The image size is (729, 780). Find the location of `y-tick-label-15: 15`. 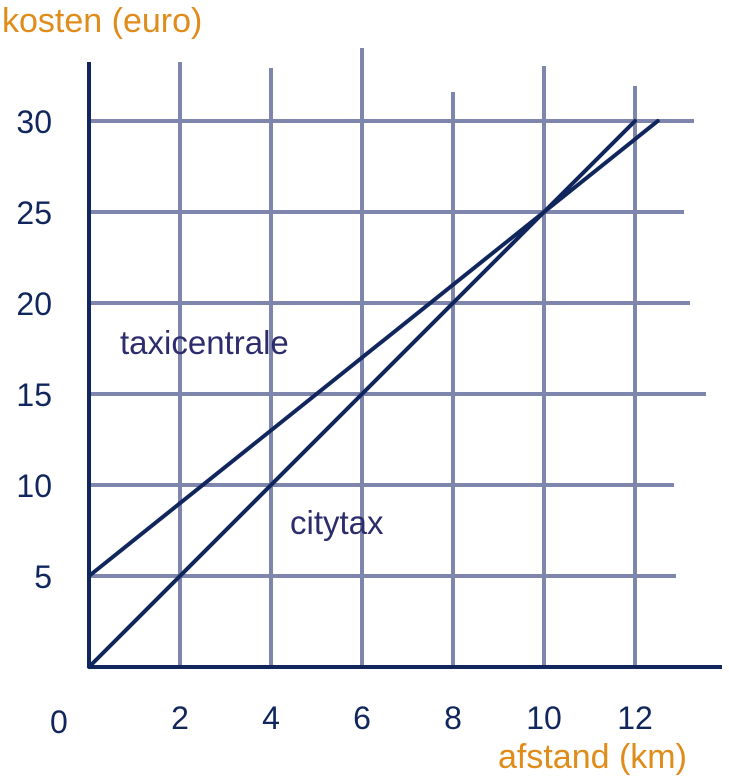

y-tick-label-15: 15 is located at coordinates (34, 395).